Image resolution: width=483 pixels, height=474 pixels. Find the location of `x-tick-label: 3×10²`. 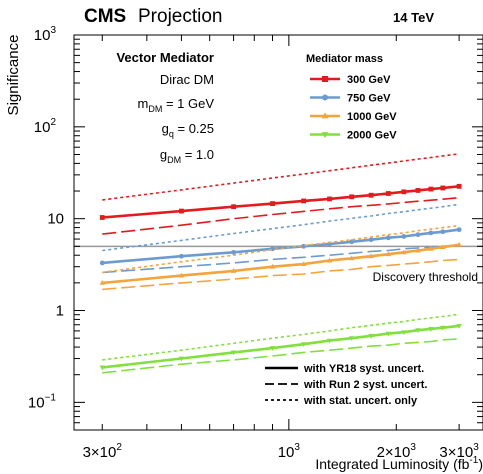

x-tick-label: 3×10² is located at coordinates (103, 451).